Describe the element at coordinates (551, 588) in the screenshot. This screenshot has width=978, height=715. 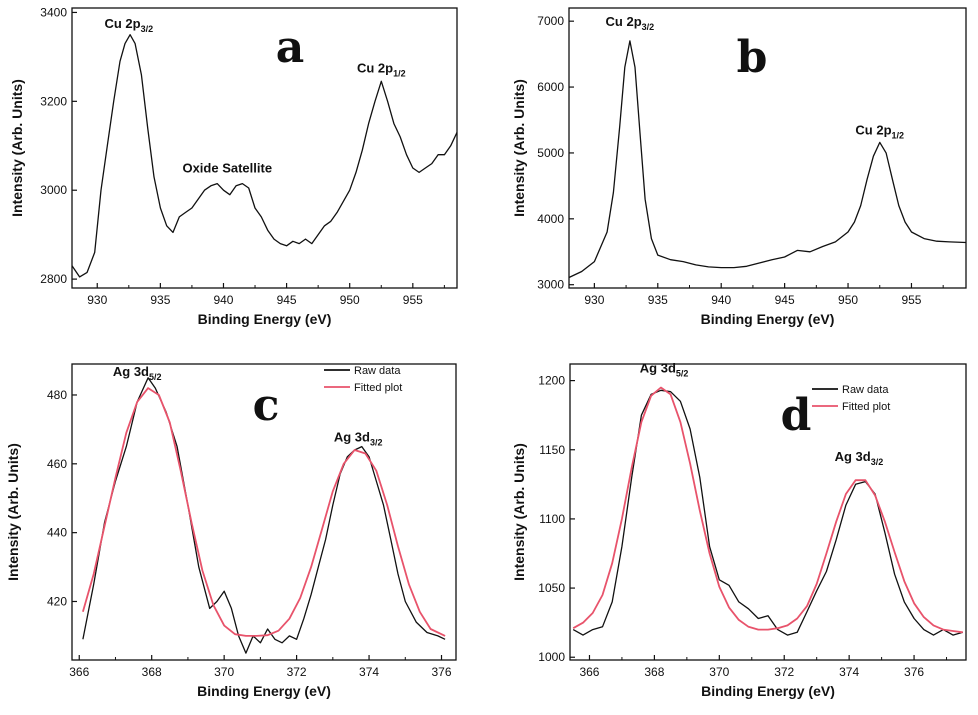
I see `y-tick-label: 1050` at that location.